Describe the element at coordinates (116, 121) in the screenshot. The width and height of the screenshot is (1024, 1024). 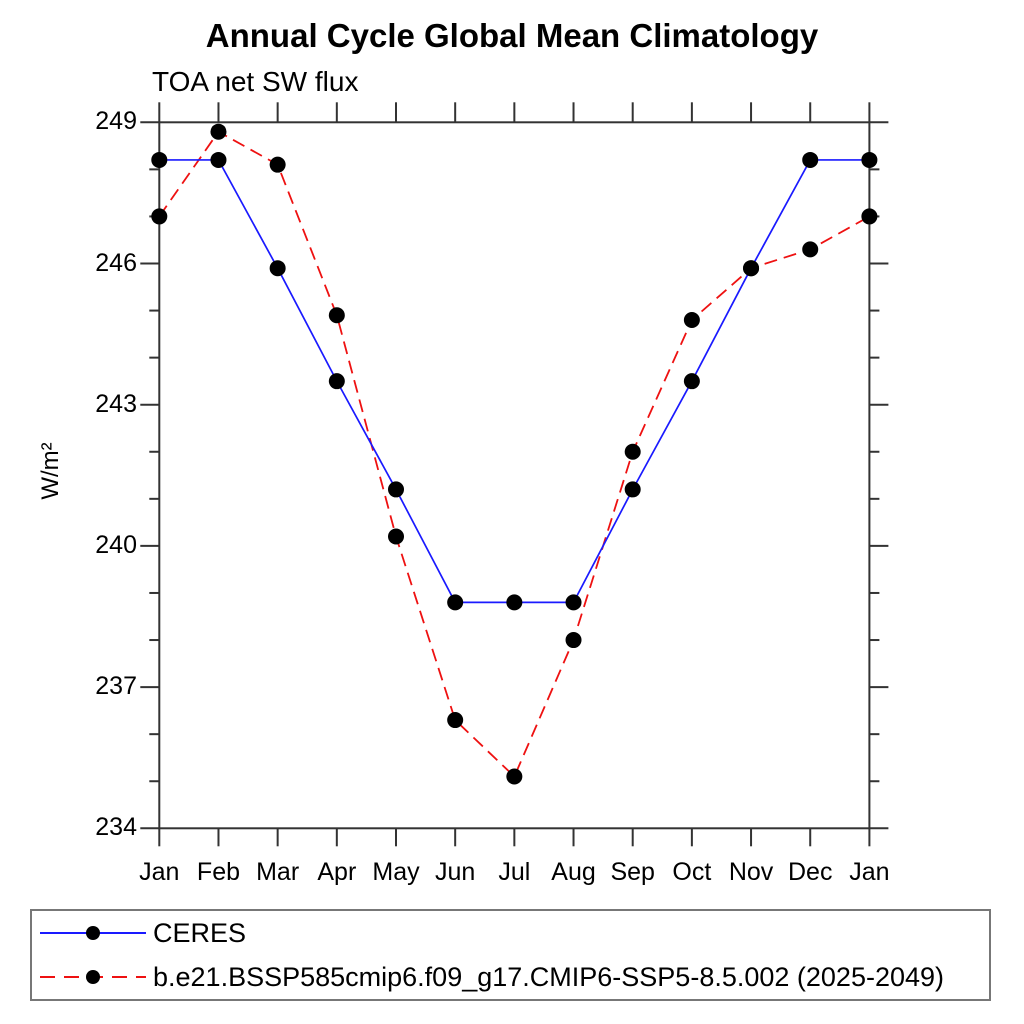
I see `y-tick-label: 249` at that location.